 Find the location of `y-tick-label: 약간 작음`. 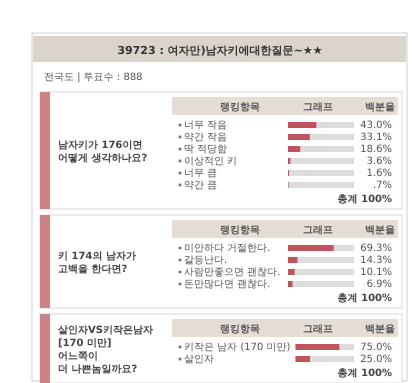

y-tick-label: 약간 작음 is located at coordinates (206, 137).